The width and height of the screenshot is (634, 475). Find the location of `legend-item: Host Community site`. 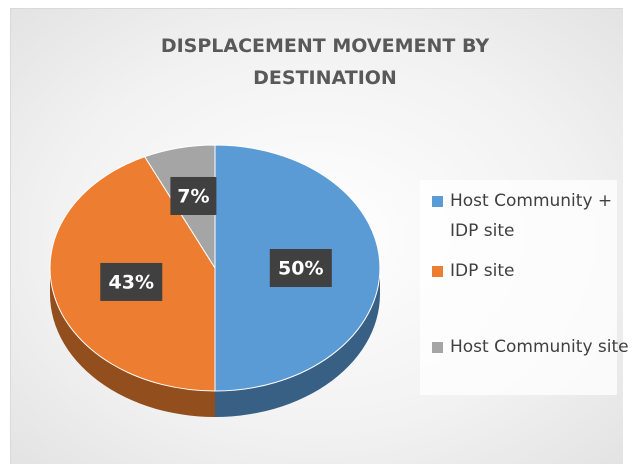

legend-item: Host Community site is located at coordinates (531, 347).